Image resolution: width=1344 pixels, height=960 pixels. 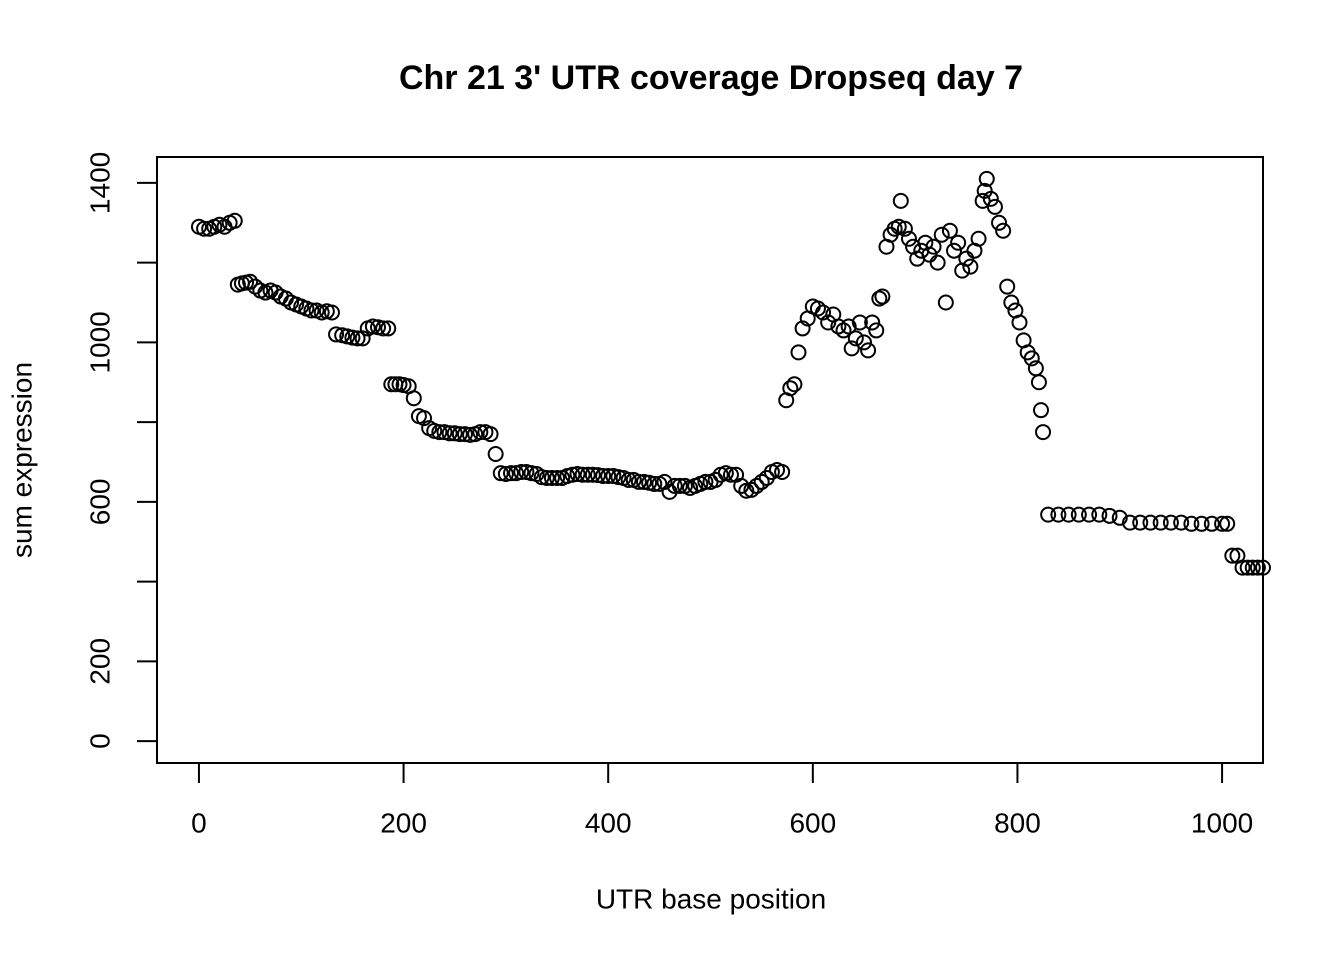 I want to click on x-tick-label: 200, so click(x=403, y=822).